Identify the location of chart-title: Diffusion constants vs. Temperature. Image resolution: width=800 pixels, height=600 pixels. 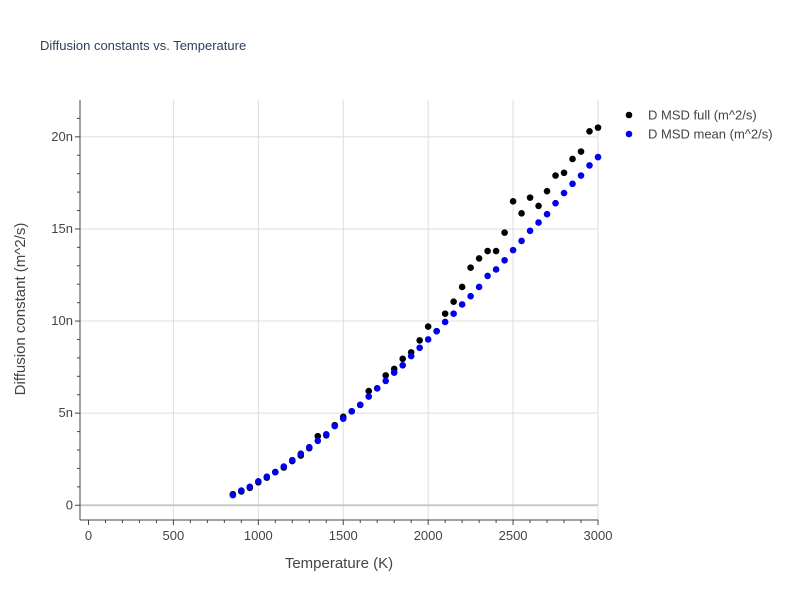
(143, 45).